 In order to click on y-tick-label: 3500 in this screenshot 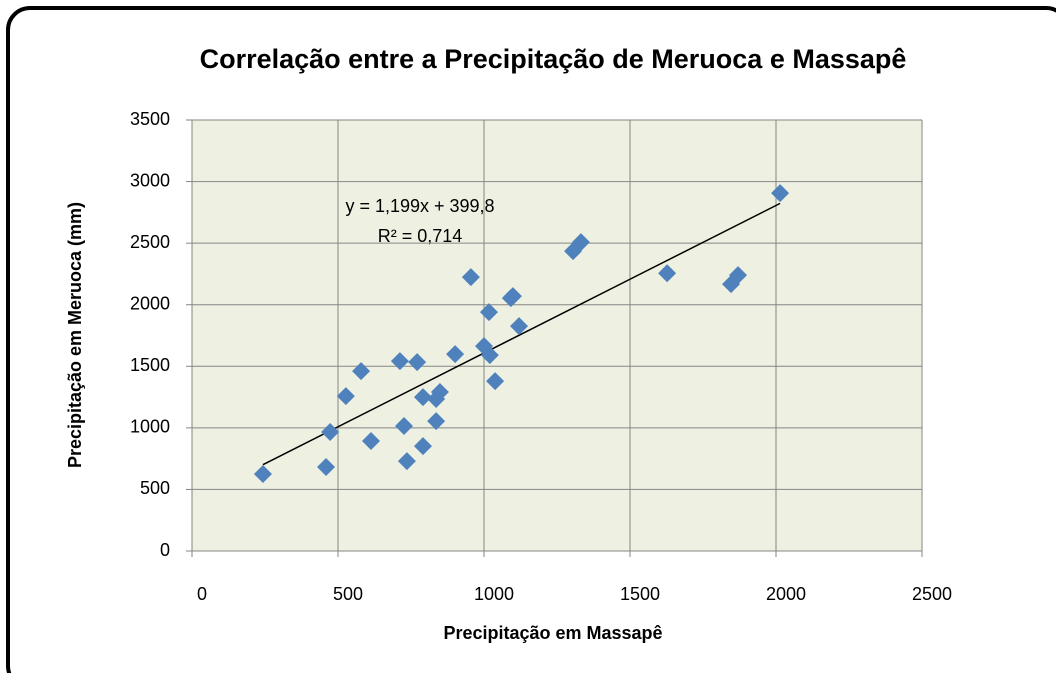, I will do `click(150, 119)`.